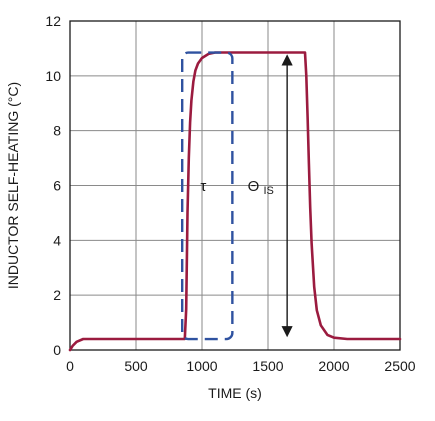 The width and height of the screenshot is (435, 421). I want to click on y-tick-label: 2, so click(57, 295).